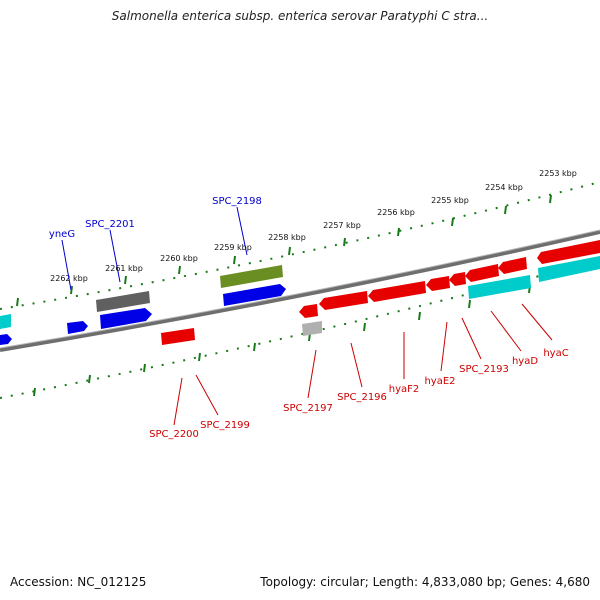 The width and height of the screenshot is (600, 600). I want to click on accession-info: Accession: NC_012125, so click(78, 582).